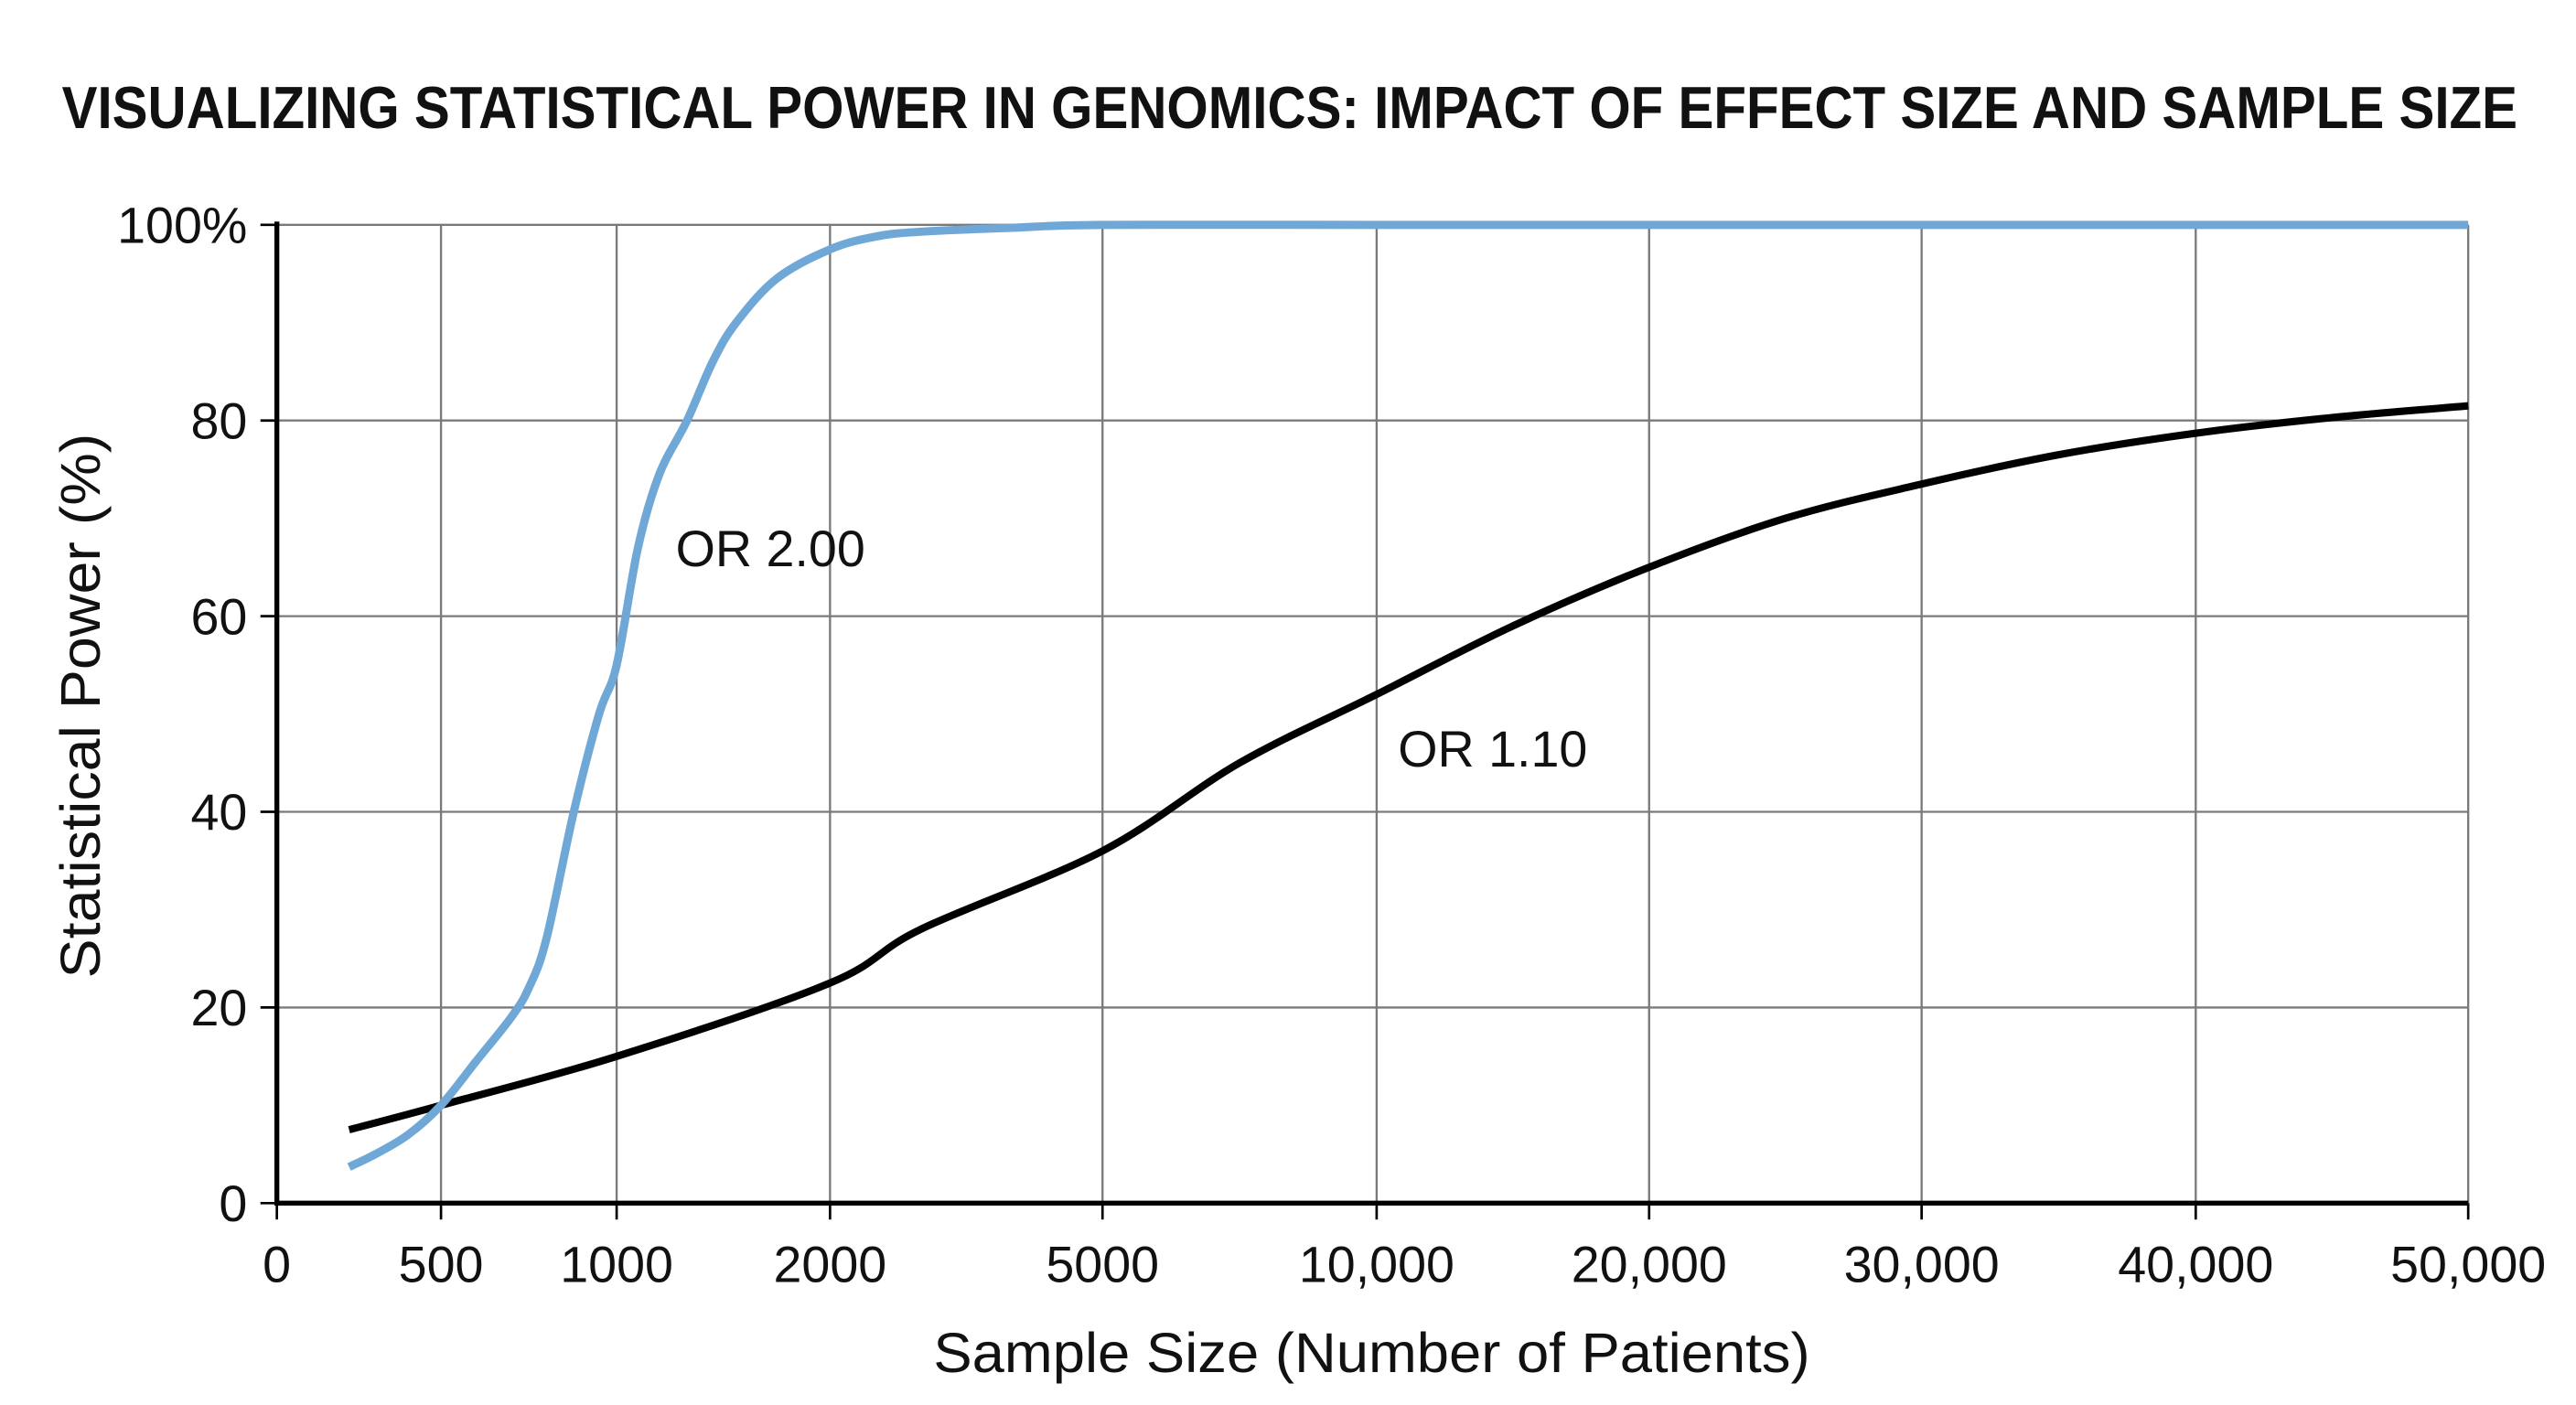 This screenshot has width=2576, height=1405. What do you see at coordinates (2468, 1264) in the screenshot?
I see `x-tick-label: 50,000` at bounding box center [2468, 1264].